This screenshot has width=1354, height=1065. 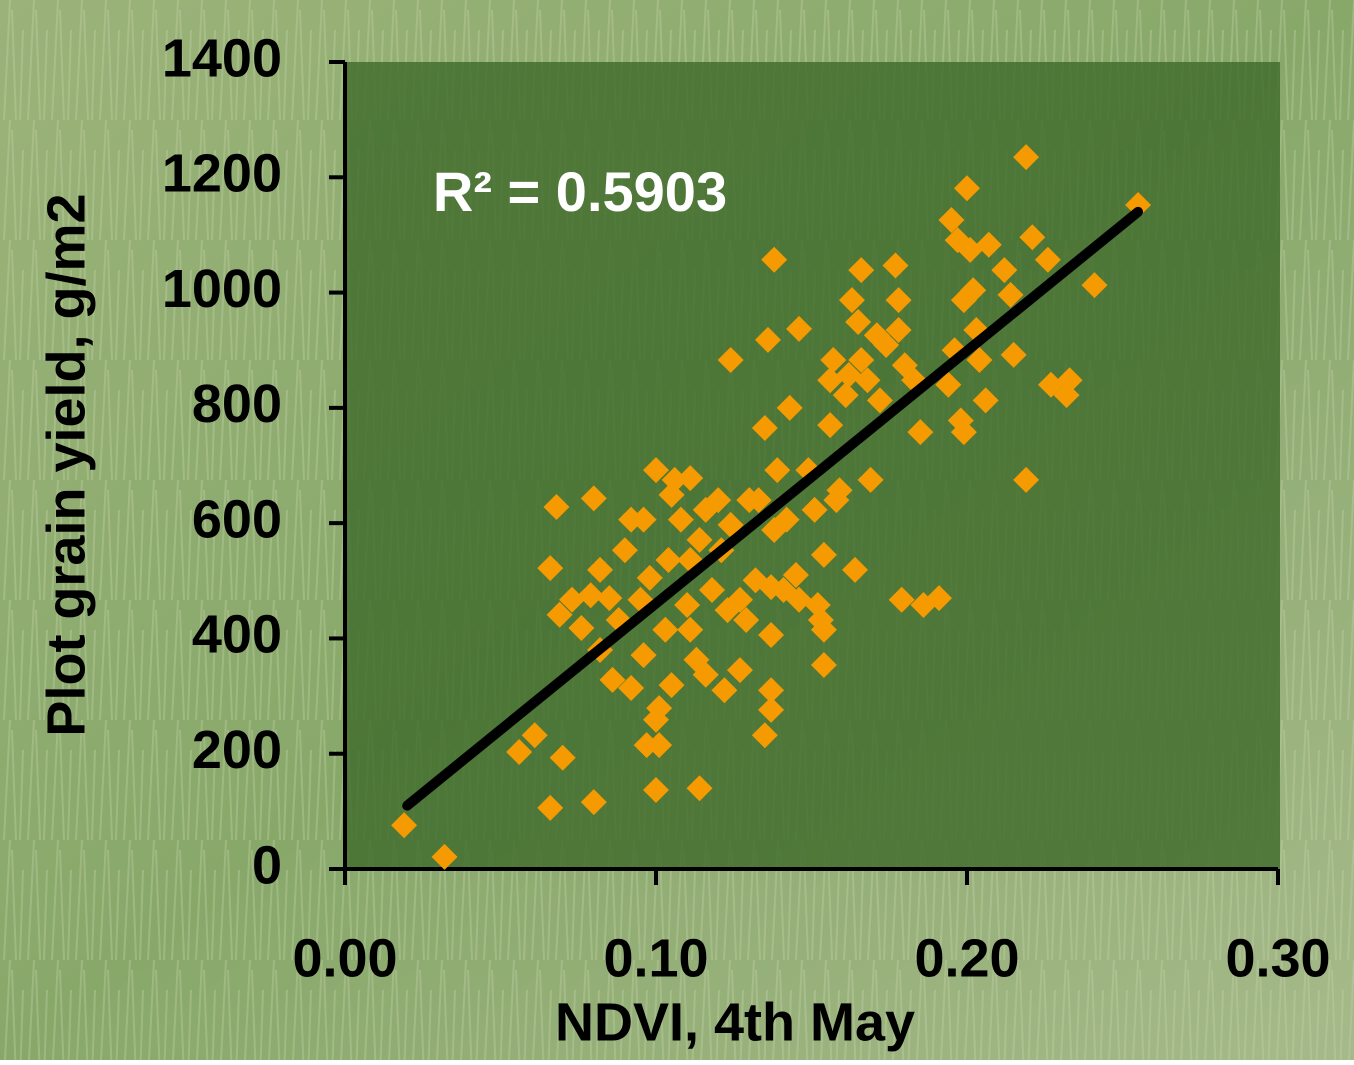 What do you see at coordinates (237, 635) in the screenshot?
I see `y-tick-label: 400` at bounding box center [237, 635].